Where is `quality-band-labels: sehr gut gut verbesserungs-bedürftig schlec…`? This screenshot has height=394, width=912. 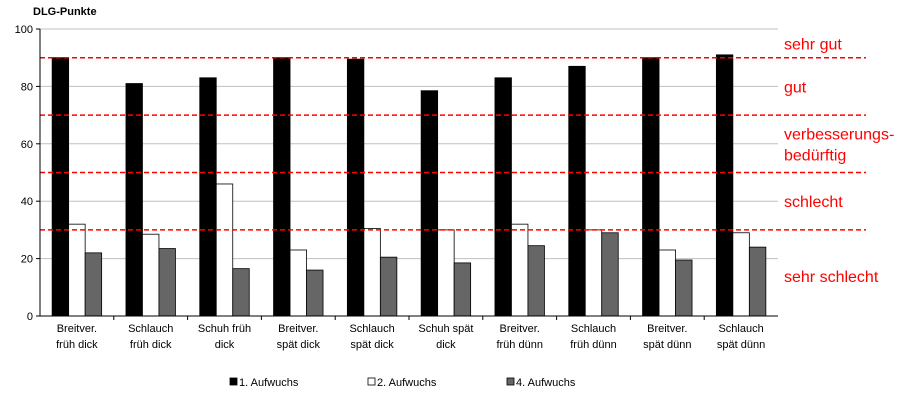
quality-band-labels: sehr gut gut verbesserungs-bedürftig schlec… is located at coordinates (839, 160).